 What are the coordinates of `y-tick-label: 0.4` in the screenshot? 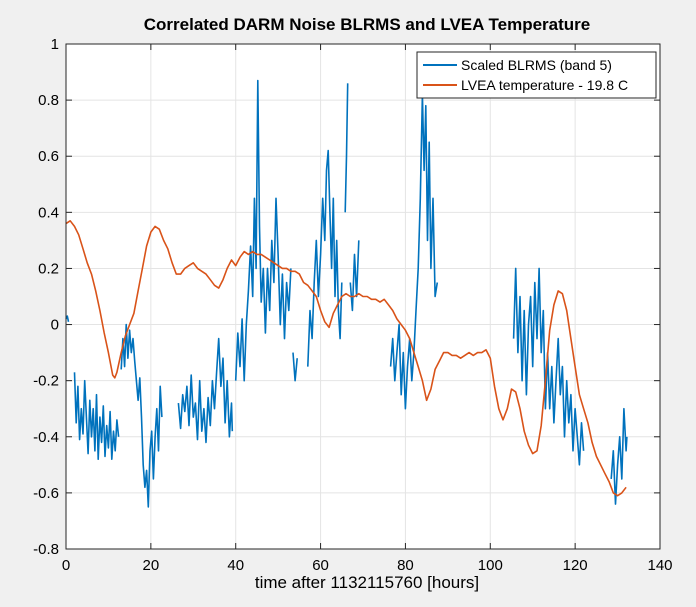 It's located at (48, 212).